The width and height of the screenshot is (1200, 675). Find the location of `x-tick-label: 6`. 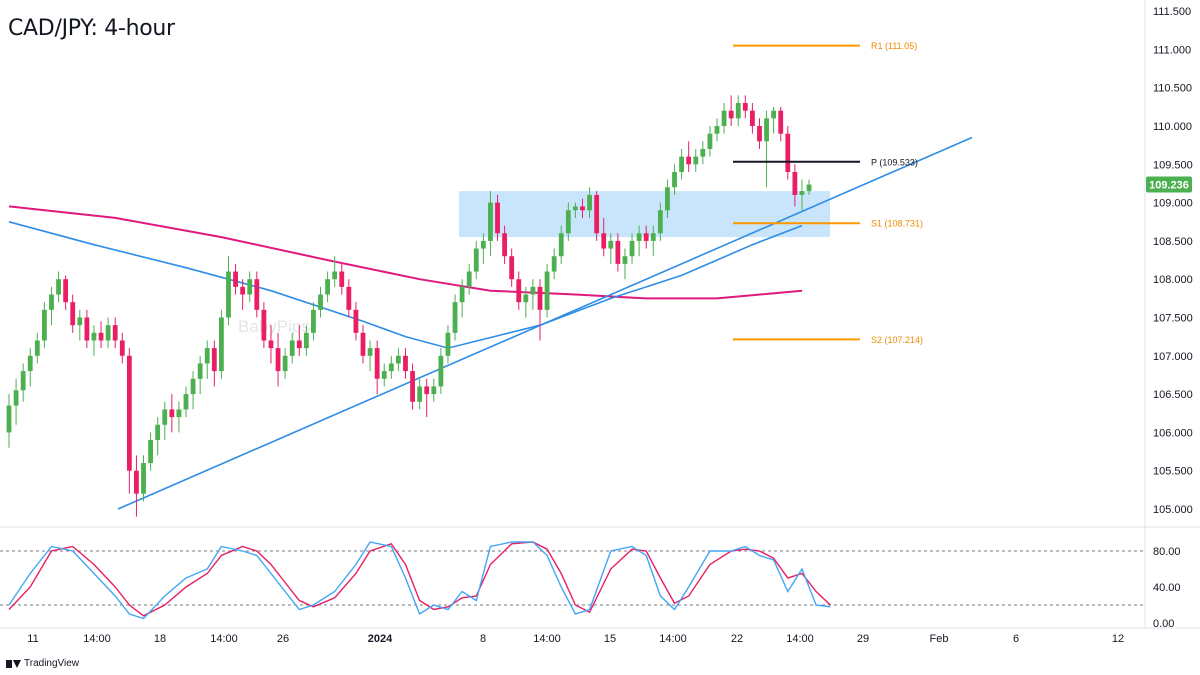

x-tick-label: 6 is located at coordinates (1016, 639).